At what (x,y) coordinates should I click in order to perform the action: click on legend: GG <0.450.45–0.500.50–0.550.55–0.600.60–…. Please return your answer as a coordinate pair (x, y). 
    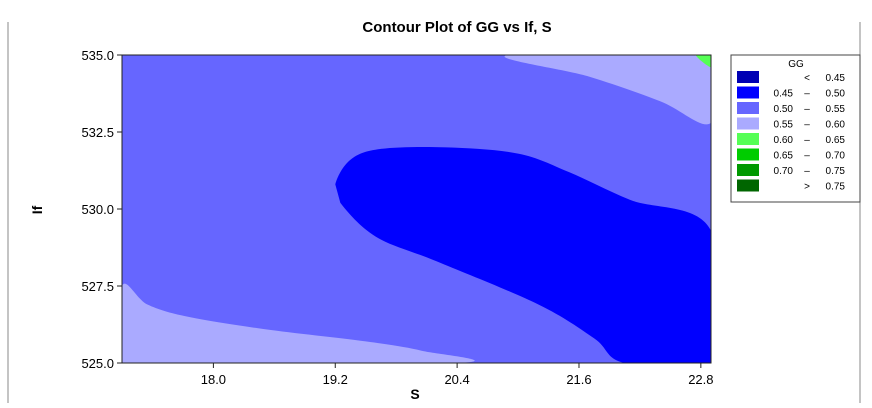
    Looking at the image, I should click on (795, 128).